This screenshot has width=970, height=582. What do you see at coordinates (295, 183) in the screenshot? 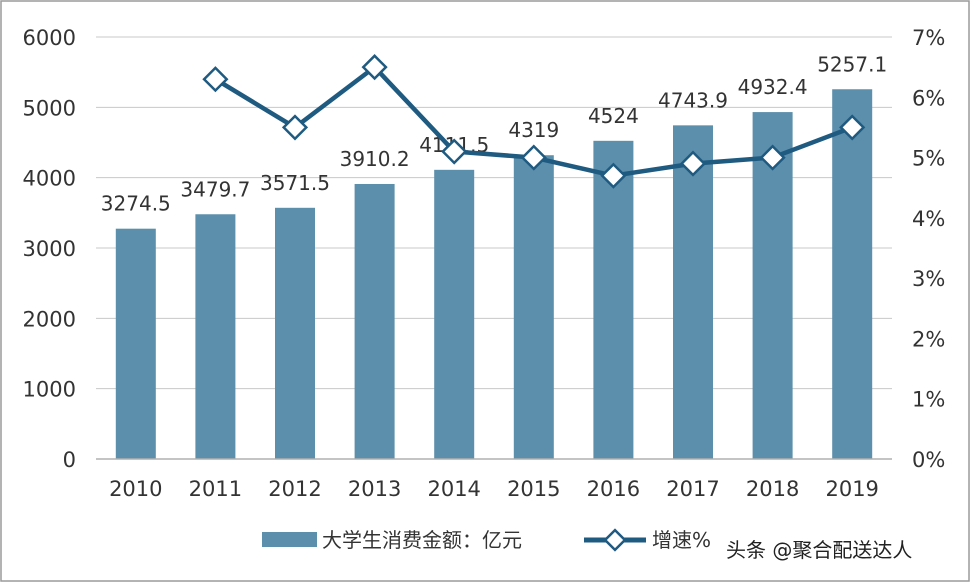
I see `bar-value-label: 3571.5` at bounding box center [295, 183].